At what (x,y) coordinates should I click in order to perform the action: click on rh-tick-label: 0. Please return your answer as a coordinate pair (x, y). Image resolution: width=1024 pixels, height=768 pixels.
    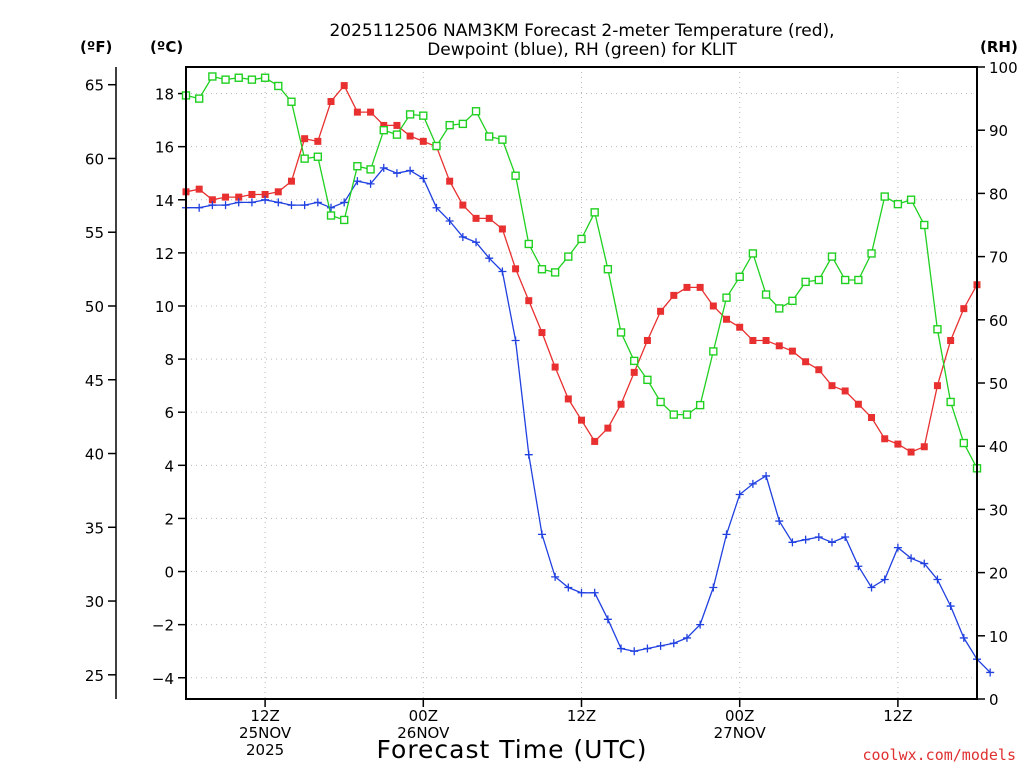
    Looking at the image, I should click on (994, 700).